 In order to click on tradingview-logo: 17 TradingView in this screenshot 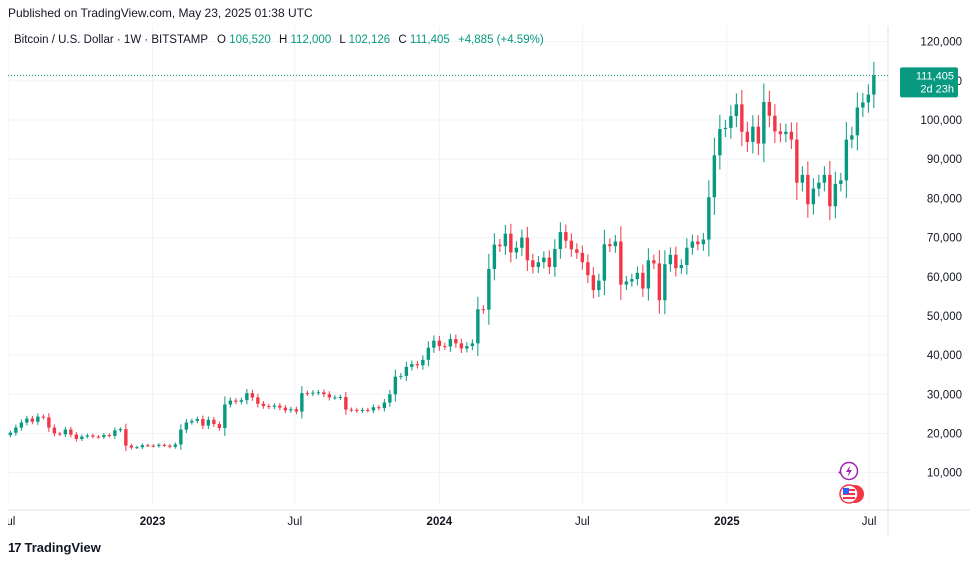, I will do `click(54, 547)`.